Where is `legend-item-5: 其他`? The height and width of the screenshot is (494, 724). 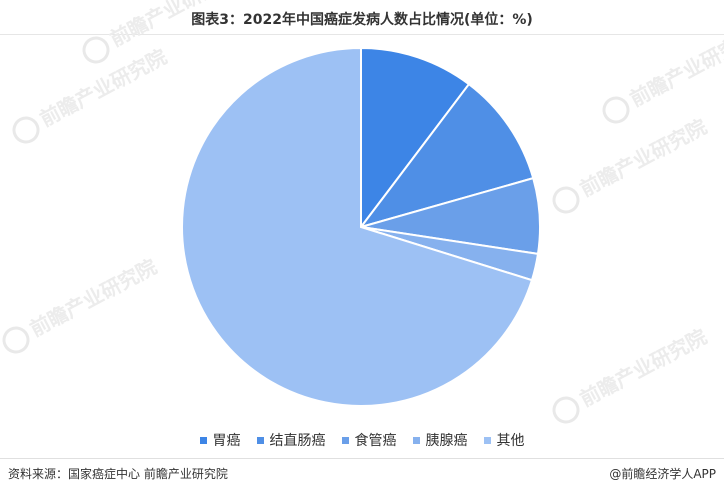
legend-item-5: 其他 is located at coordinates (504, 440).